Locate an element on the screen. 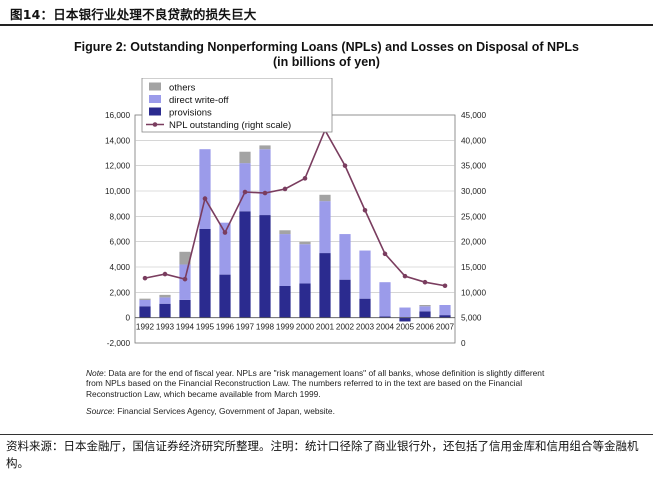 The height and width of the screenshot is (480, 653). y-right-tick-label: 5,000 is located at coordinates (471, 318).